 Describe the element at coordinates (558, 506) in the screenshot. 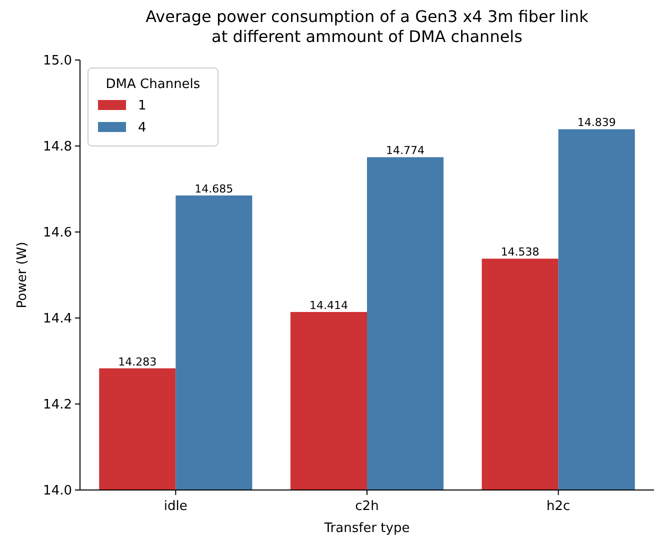

I see `x-tick-label: h2c` at that location.